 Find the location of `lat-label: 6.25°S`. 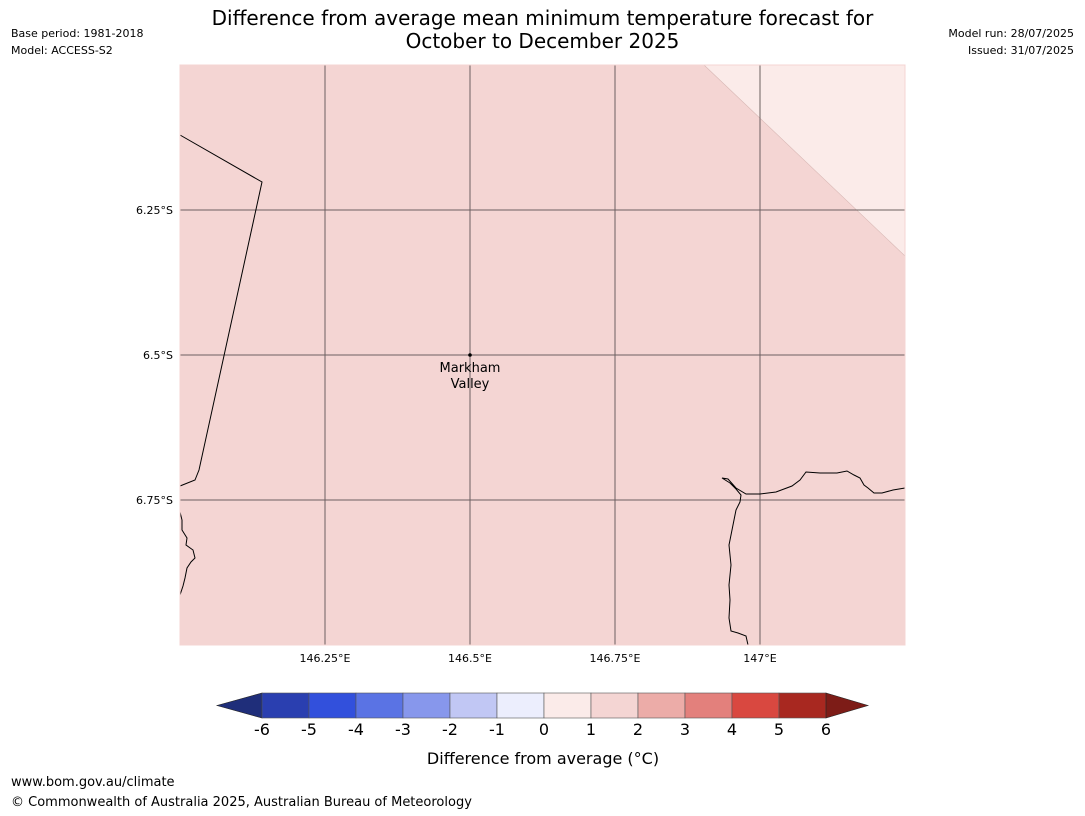

lat-label: 6.25°S is located at coordinates (154, 210).